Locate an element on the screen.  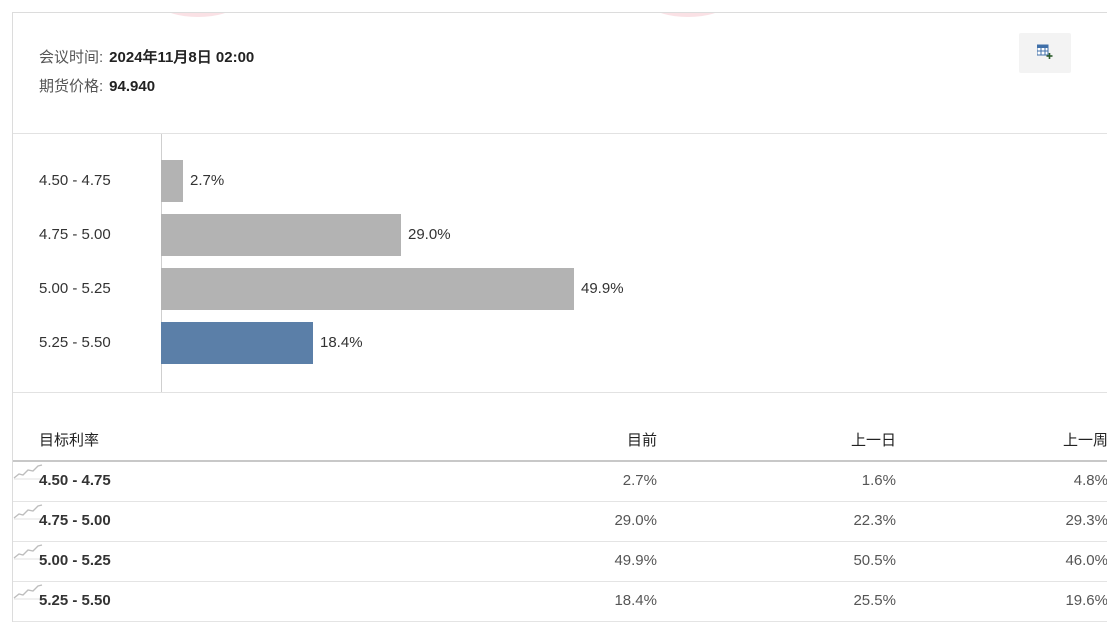
current-value-cell: 29.0% is located at coordinates (635, 520).